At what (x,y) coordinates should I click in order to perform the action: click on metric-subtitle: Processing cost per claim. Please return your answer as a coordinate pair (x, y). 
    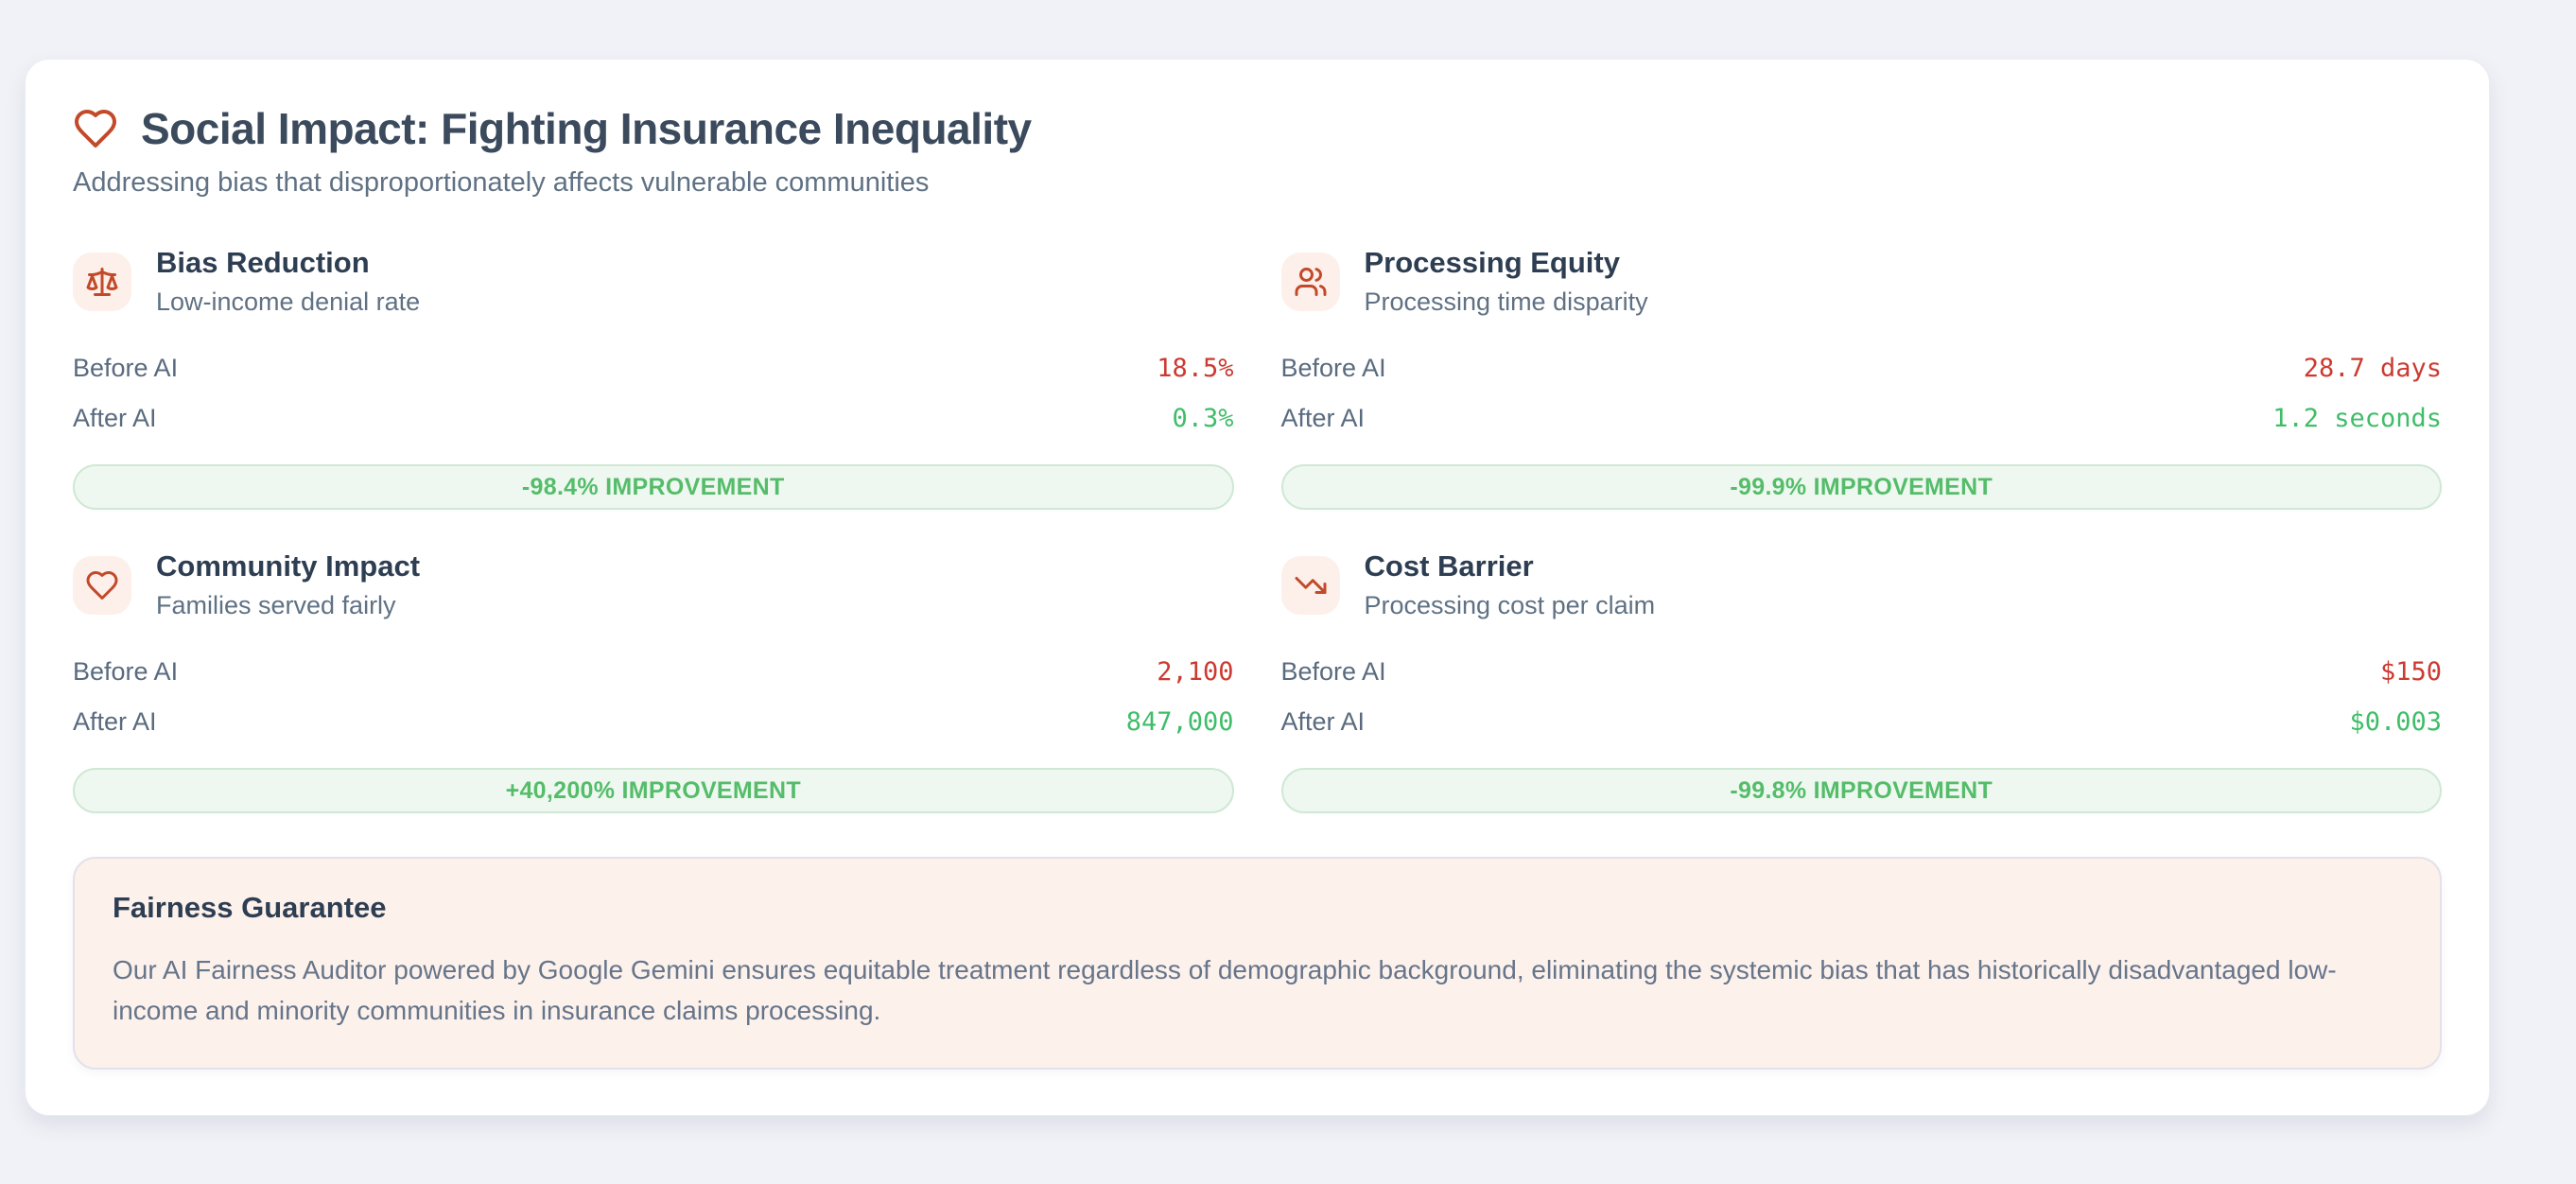
    Looking at the image, I should click on (1510, 605).